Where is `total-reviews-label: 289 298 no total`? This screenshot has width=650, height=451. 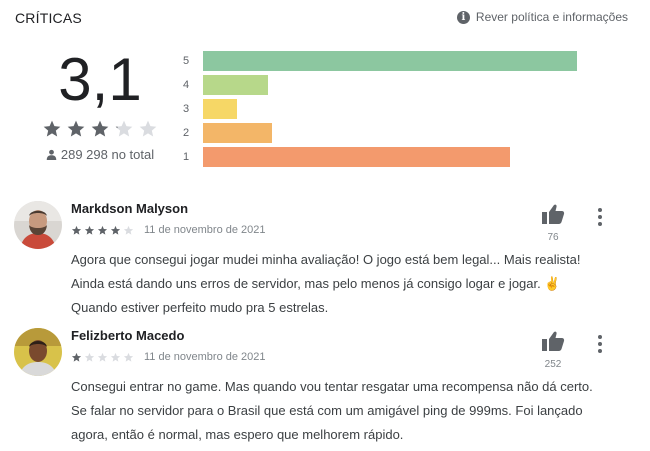
total-reviews-label: 289 298 no total is located at coordinates (107, 154).